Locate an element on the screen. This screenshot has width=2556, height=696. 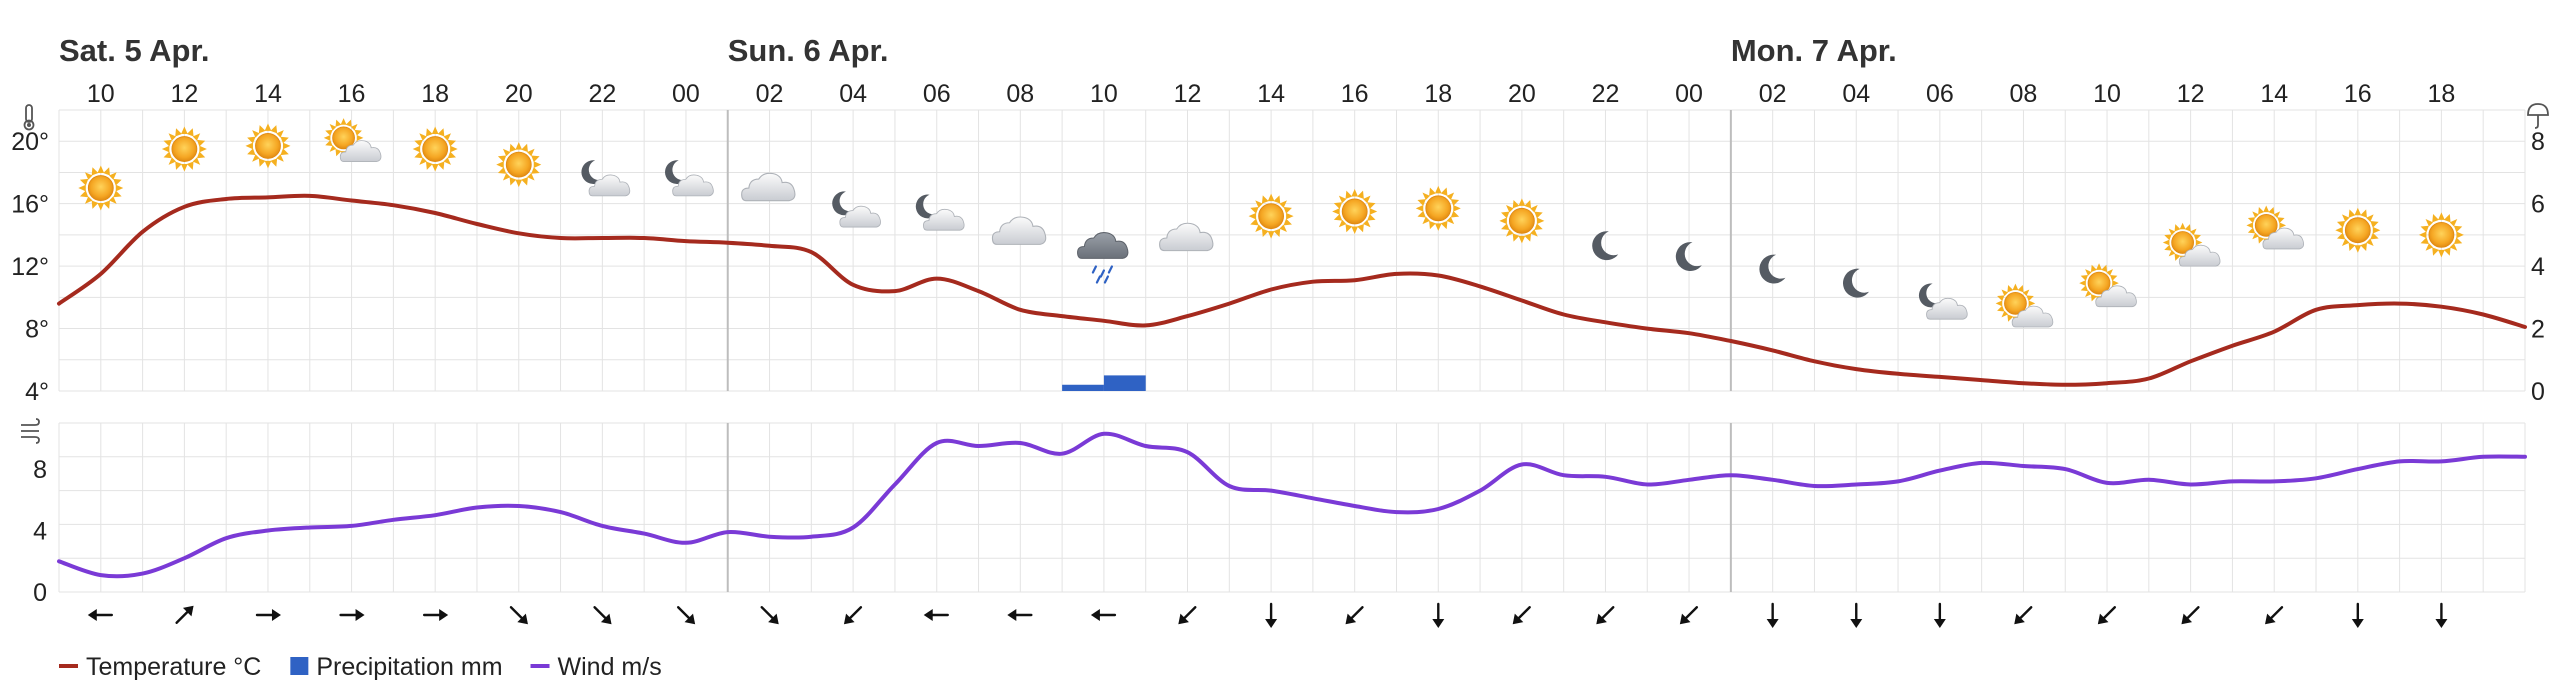
hour-tick-label: 10 is located at coordinates (1104, 94).